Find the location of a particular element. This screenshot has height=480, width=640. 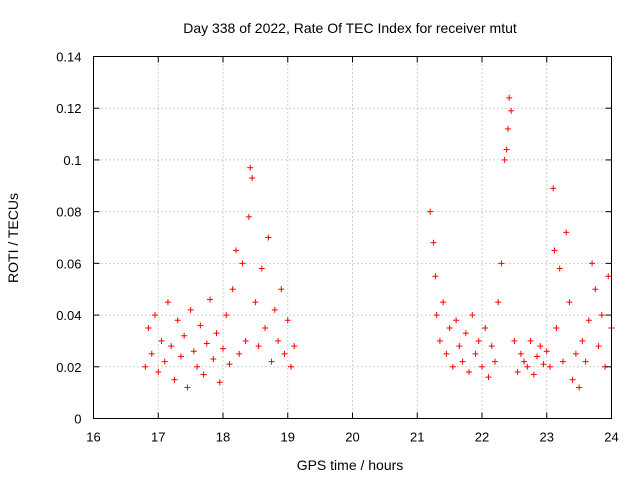

x-tick-label: 20 is located at coordinates (352, 437).